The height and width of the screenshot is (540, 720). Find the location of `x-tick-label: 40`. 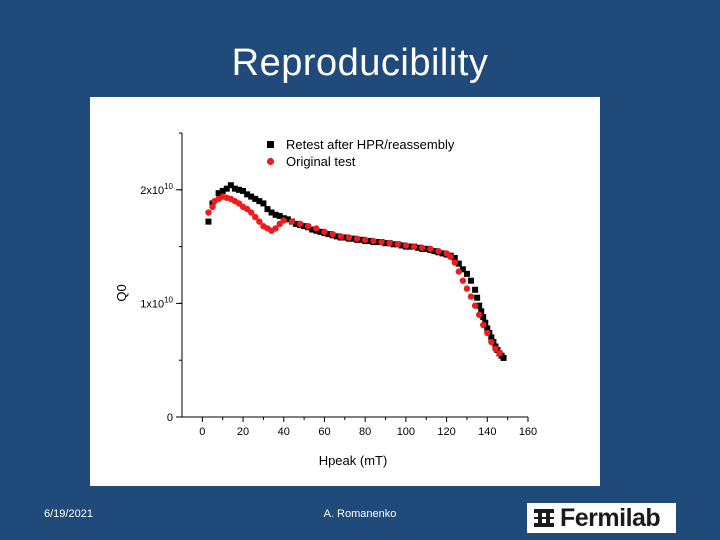

x-tick-label: 40 is located at coordinates (284, 432).